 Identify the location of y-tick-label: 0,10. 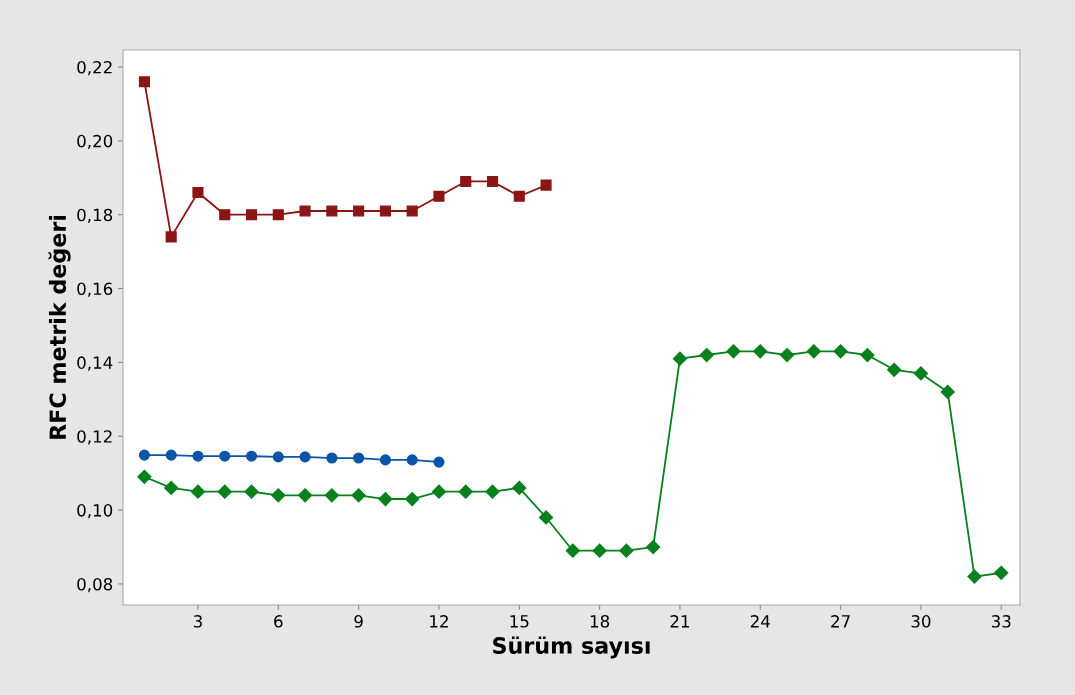
(95, 511).